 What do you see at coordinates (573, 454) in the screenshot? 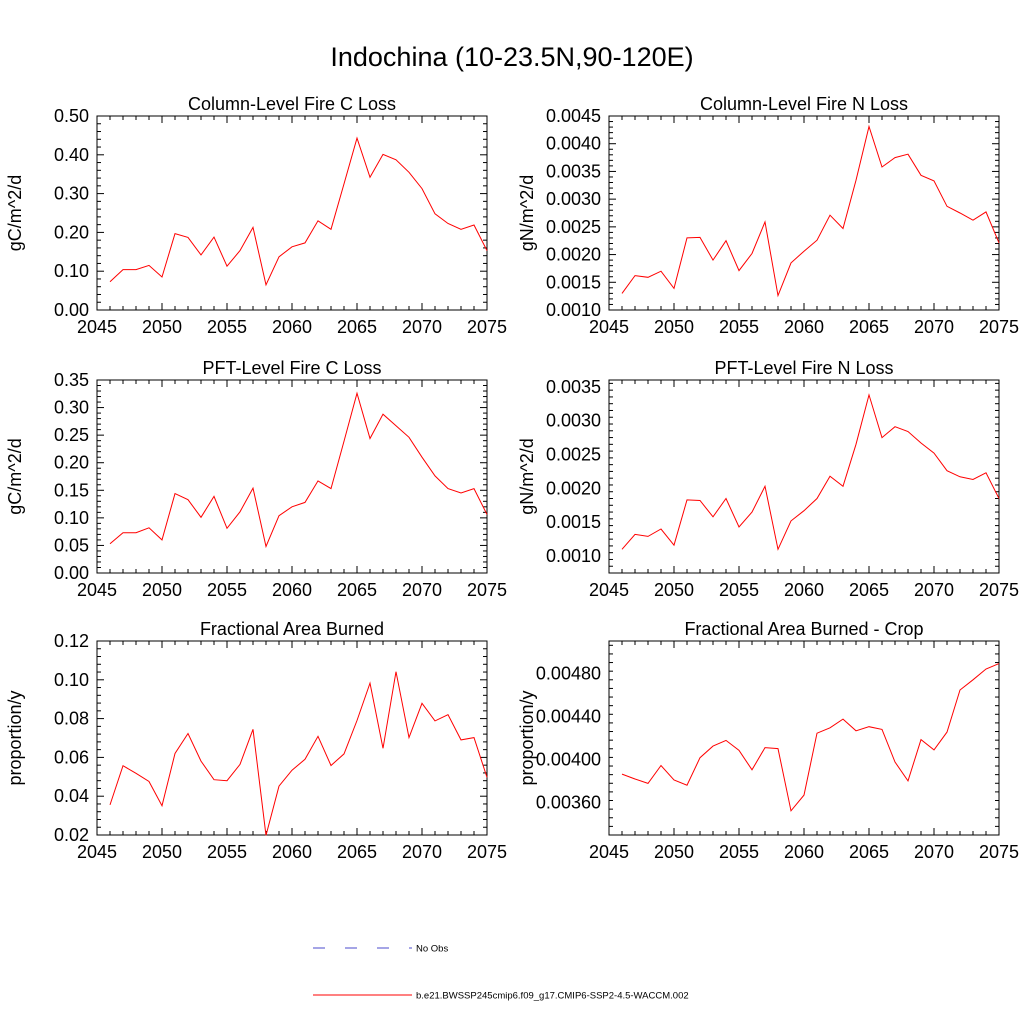
I see `panel-4-ytick-label: 0.0025` at bounding box center [573, 454].